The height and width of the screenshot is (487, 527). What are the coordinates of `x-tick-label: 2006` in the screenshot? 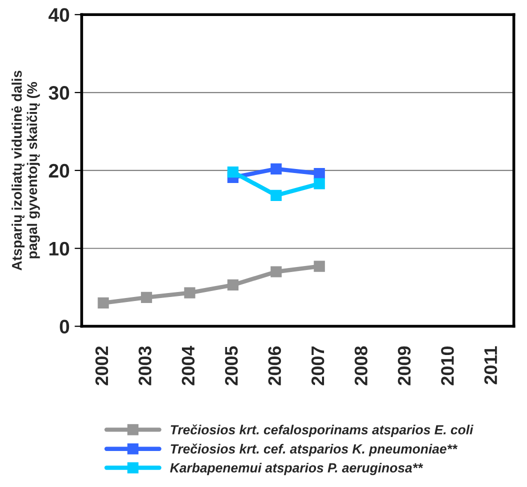 It's located at (274, 366).